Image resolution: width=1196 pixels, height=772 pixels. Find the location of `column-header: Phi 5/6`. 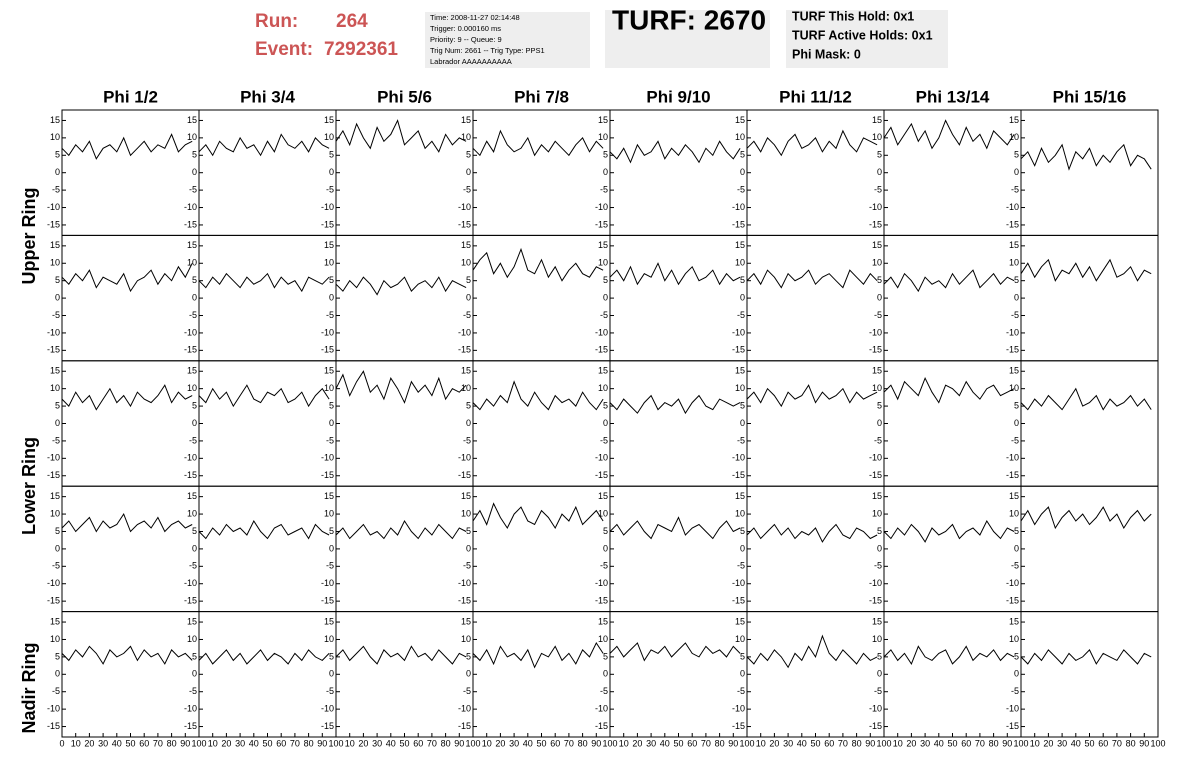

column-header: Phi 5/6 is located at coordinates (404, 96).